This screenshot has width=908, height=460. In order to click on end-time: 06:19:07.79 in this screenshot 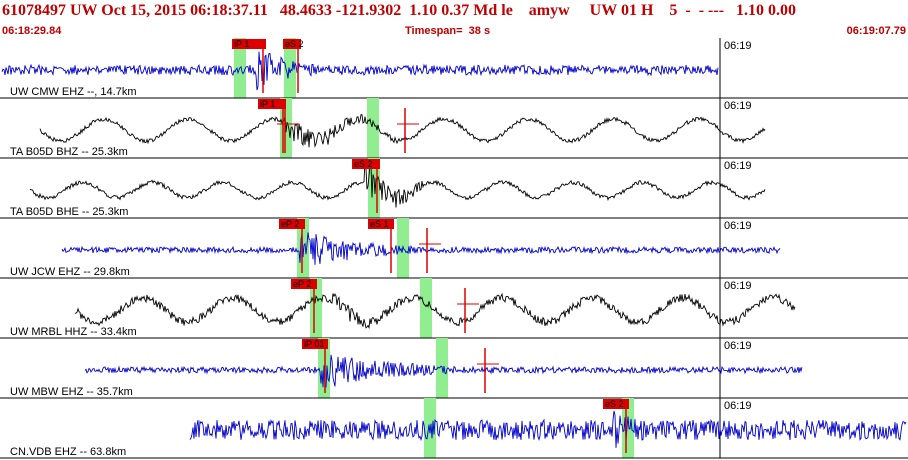, I will do `click(876, 31)`.